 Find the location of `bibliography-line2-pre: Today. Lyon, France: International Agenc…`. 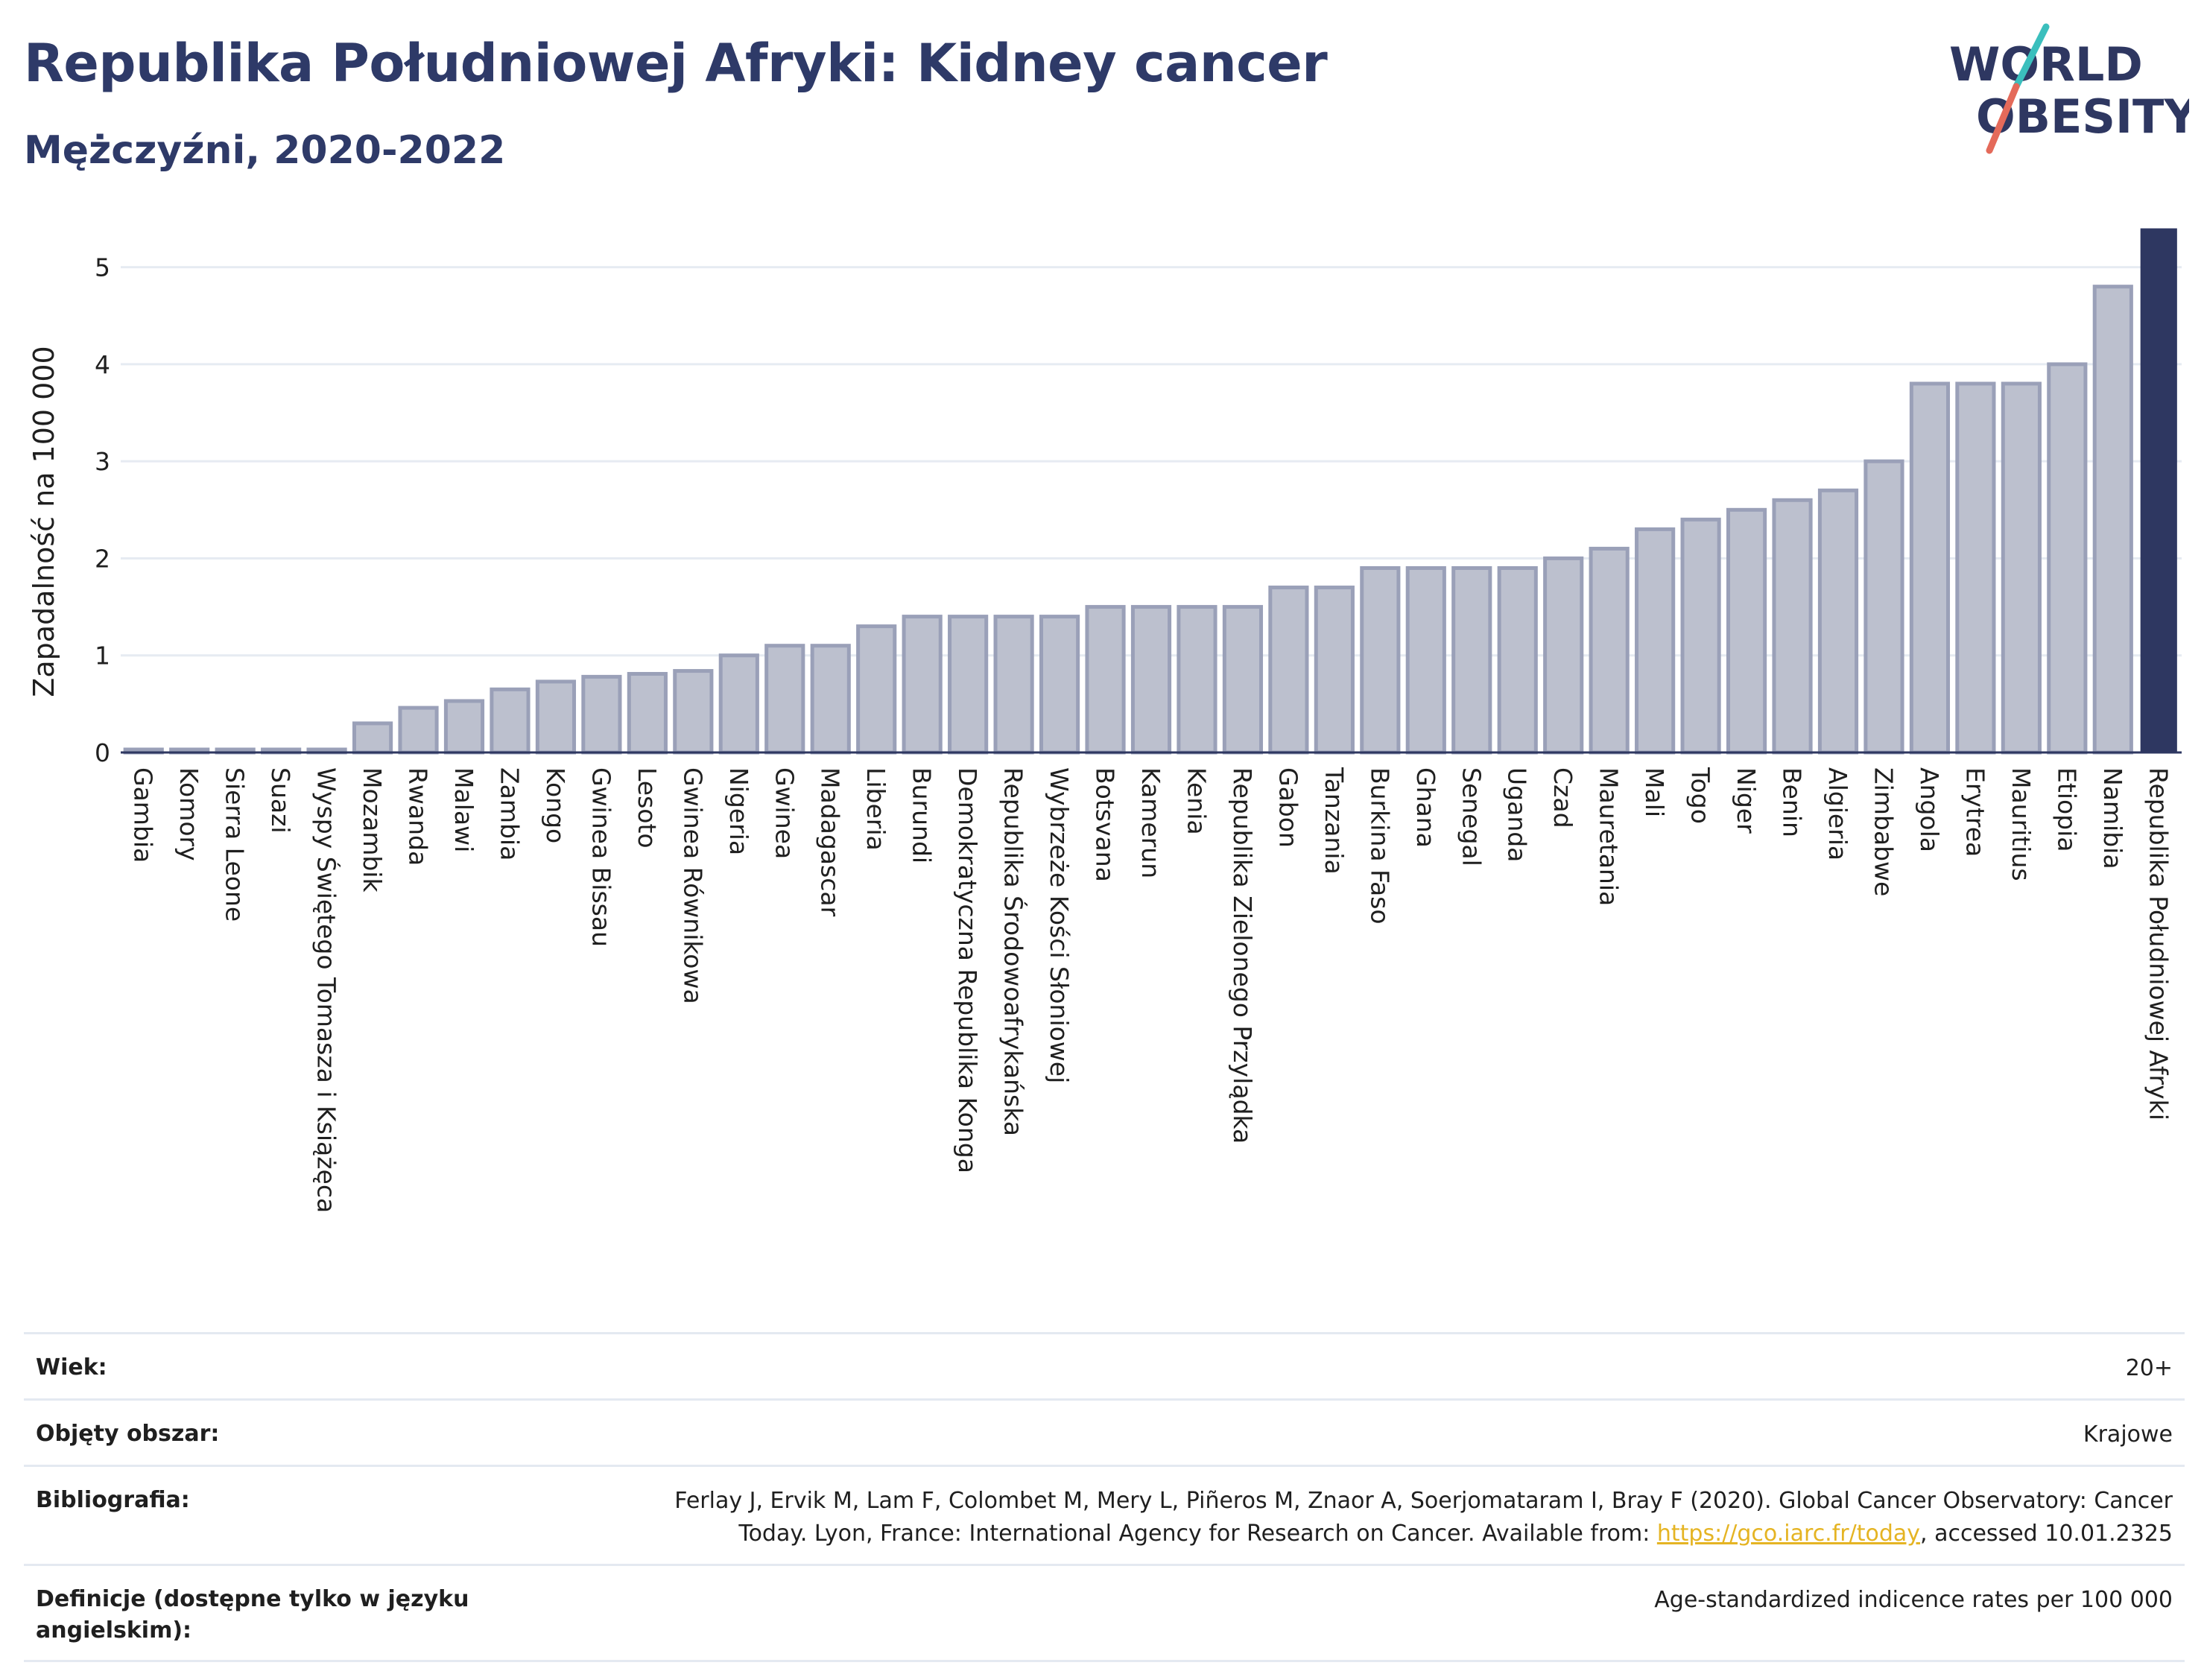

bibliography-line2-pre: Today. Lyon, France: International Agenc… is located at coordinates (1197, 1534).